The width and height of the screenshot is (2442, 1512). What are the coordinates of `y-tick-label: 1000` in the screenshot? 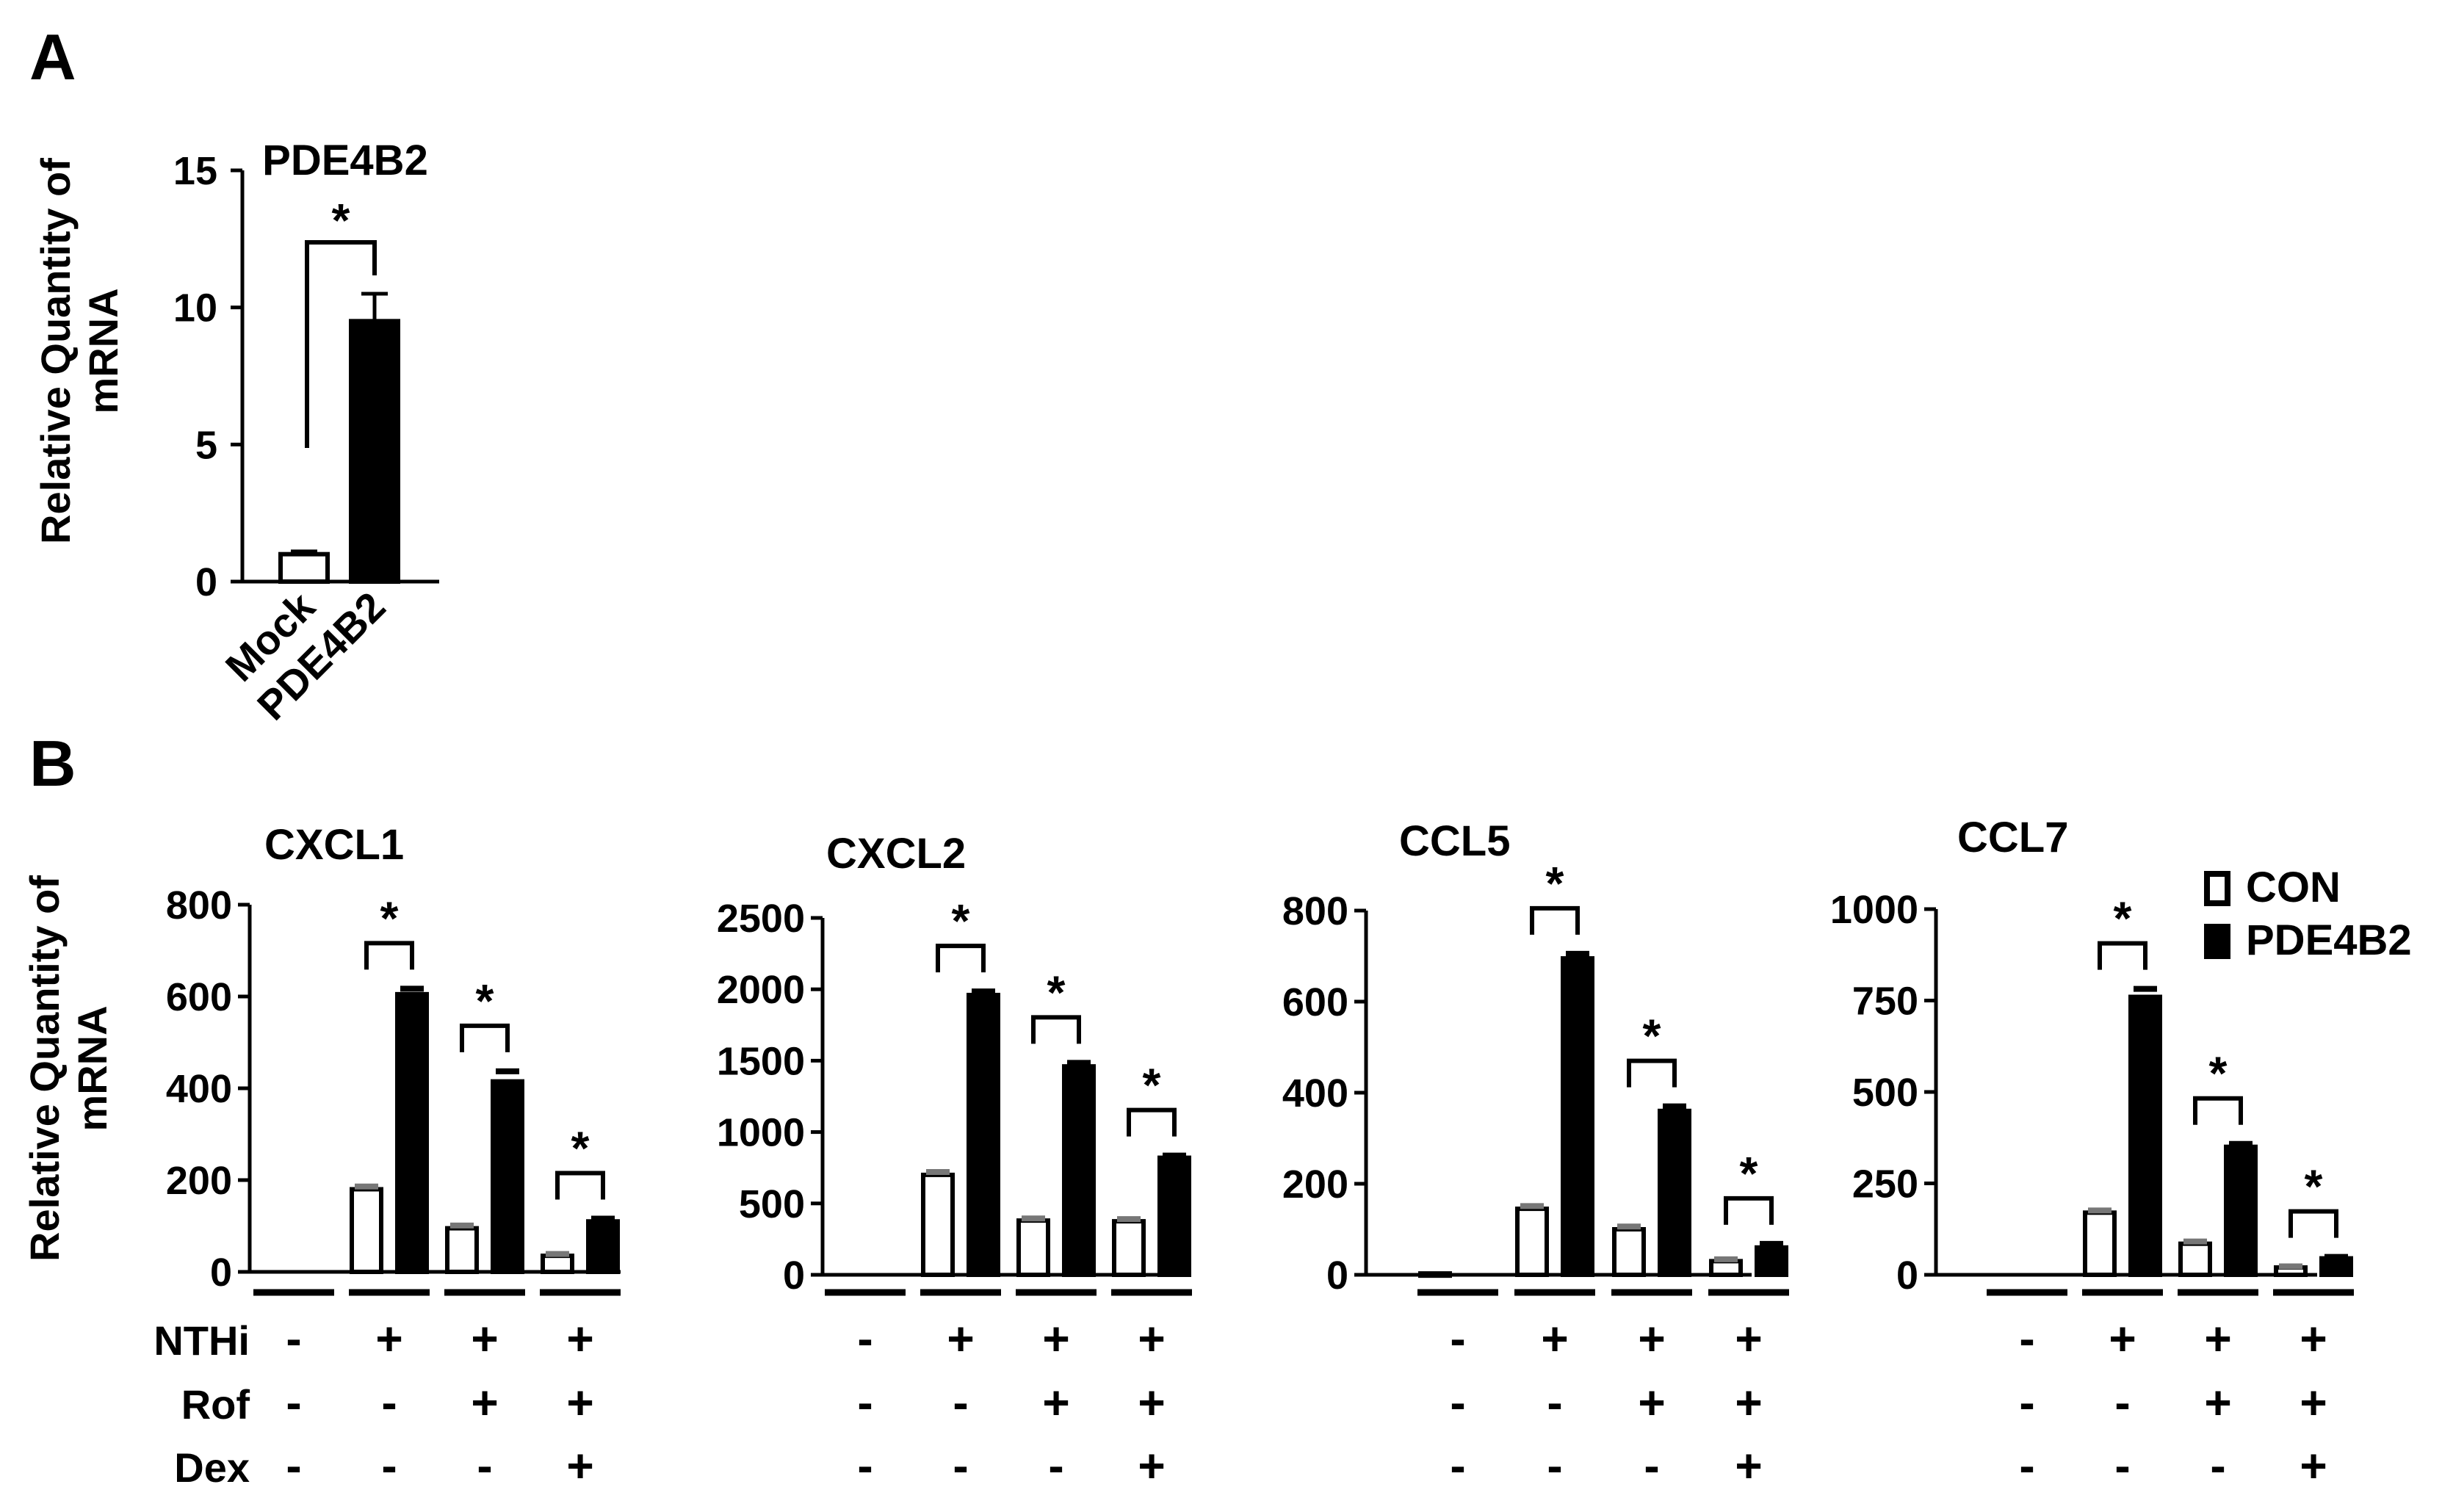 It's located at (761, 1133).